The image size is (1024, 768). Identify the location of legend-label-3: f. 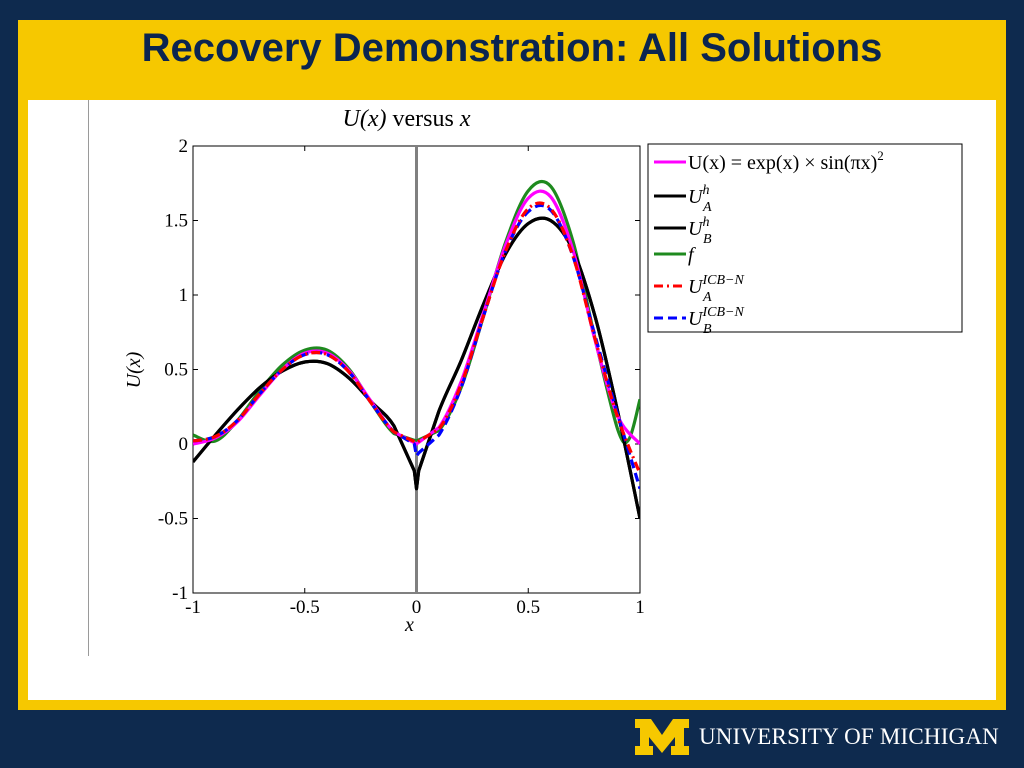
(692, 255).